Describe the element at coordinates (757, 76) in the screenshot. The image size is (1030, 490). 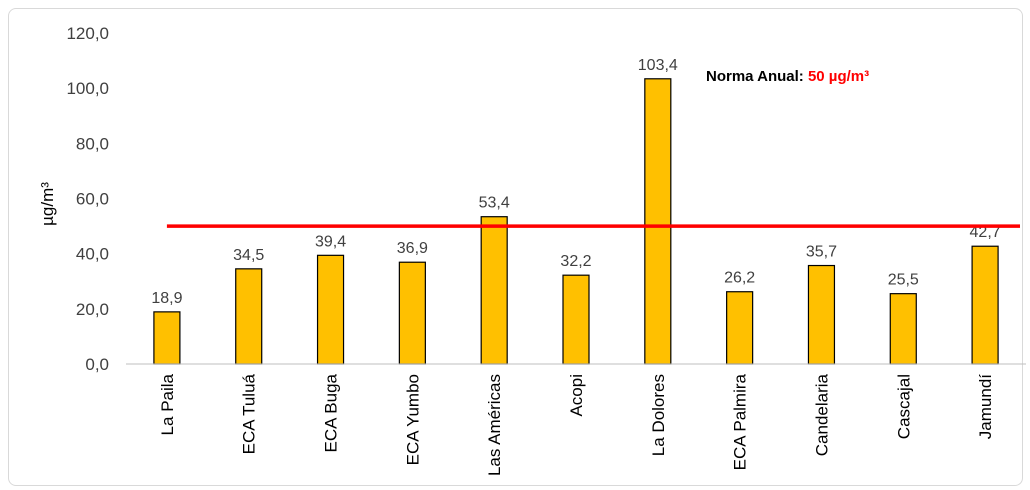
I see `annual-standard-note-label: Norma Anual:` at that location.